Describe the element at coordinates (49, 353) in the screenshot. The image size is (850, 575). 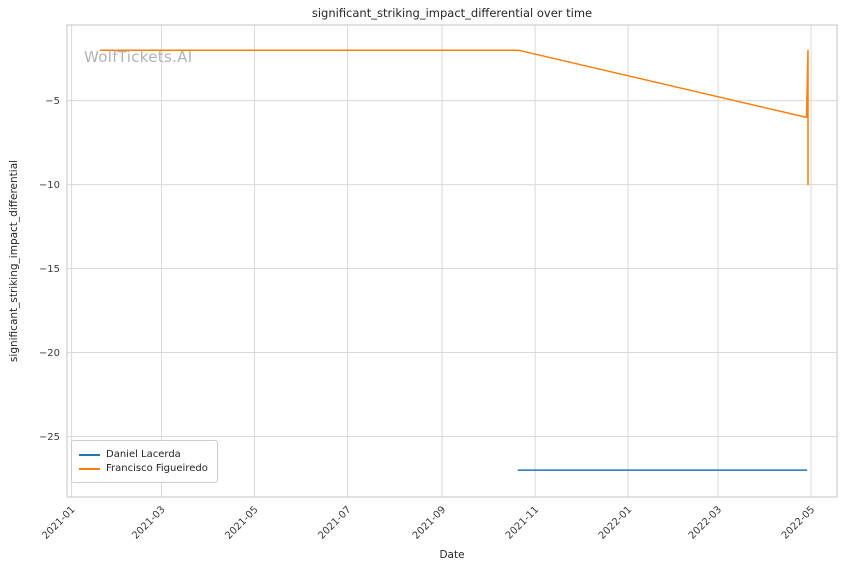
I see `svg-text: −20` at that location.